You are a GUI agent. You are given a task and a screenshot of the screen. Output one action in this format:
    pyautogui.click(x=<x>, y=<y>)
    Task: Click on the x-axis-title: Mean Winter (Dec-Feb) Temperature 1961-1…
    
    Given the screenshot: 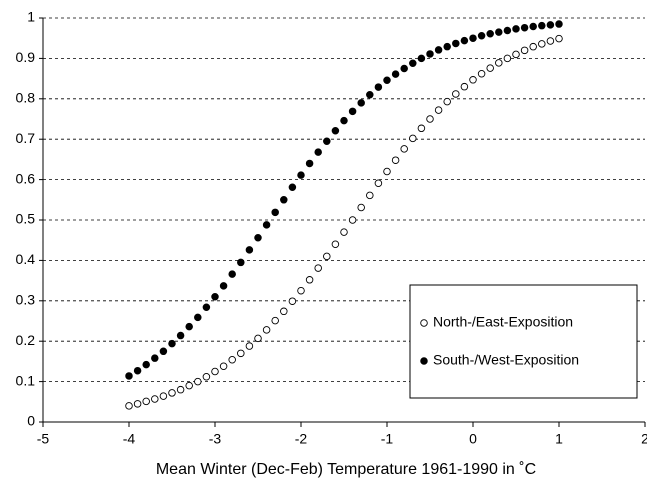 What is the action you would take?
    pyautogui.click(x=346, y=469)
    